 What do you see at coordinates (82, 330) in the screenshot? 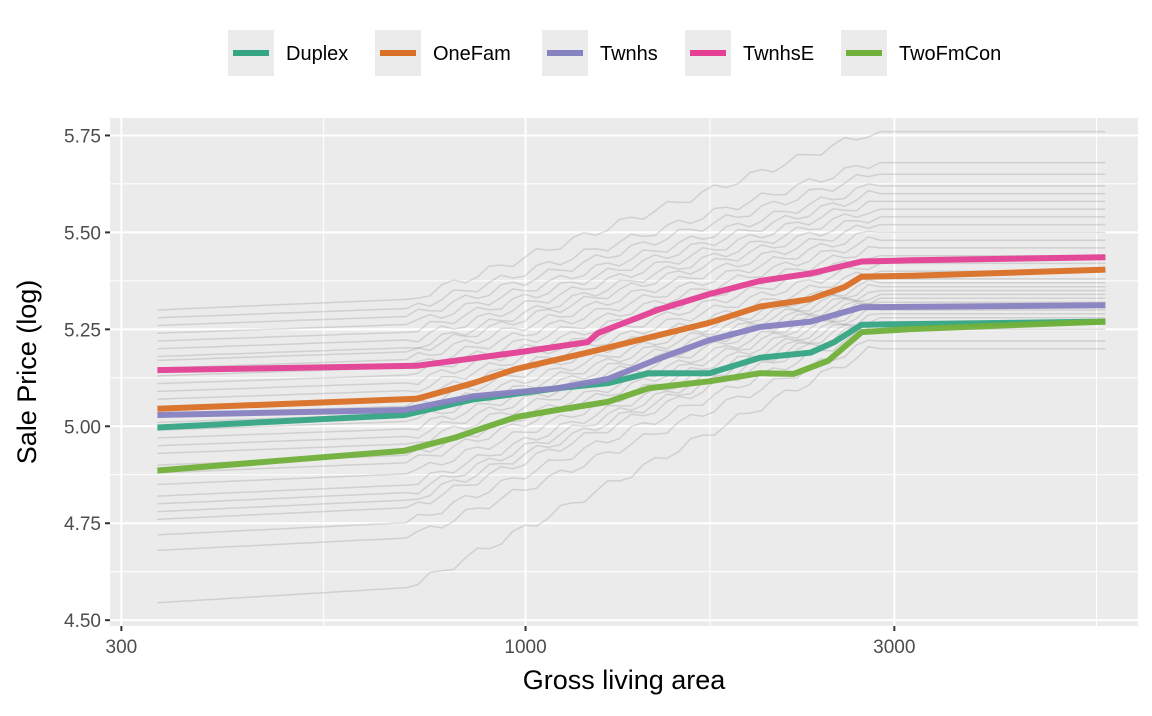
I see `y-tick-label: 5.25` at bounding box center [82, 330].